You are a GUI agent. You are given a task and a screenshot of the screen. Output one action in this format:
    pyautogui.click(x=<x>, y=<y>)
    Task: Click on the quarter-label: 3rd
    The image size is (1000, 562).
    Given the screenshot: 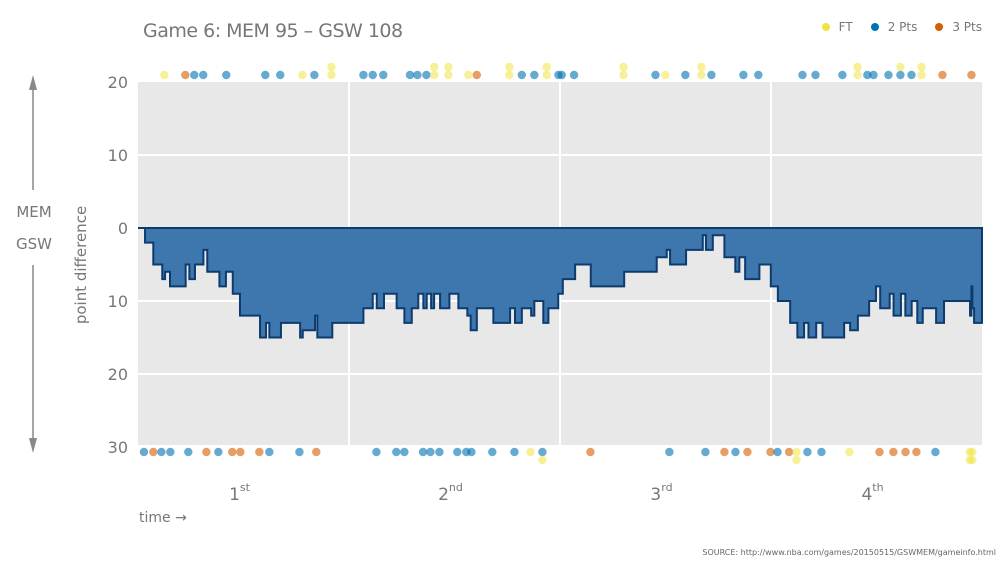 What is the action you would take?
    pyautogui.click(x=661, y=493)
    